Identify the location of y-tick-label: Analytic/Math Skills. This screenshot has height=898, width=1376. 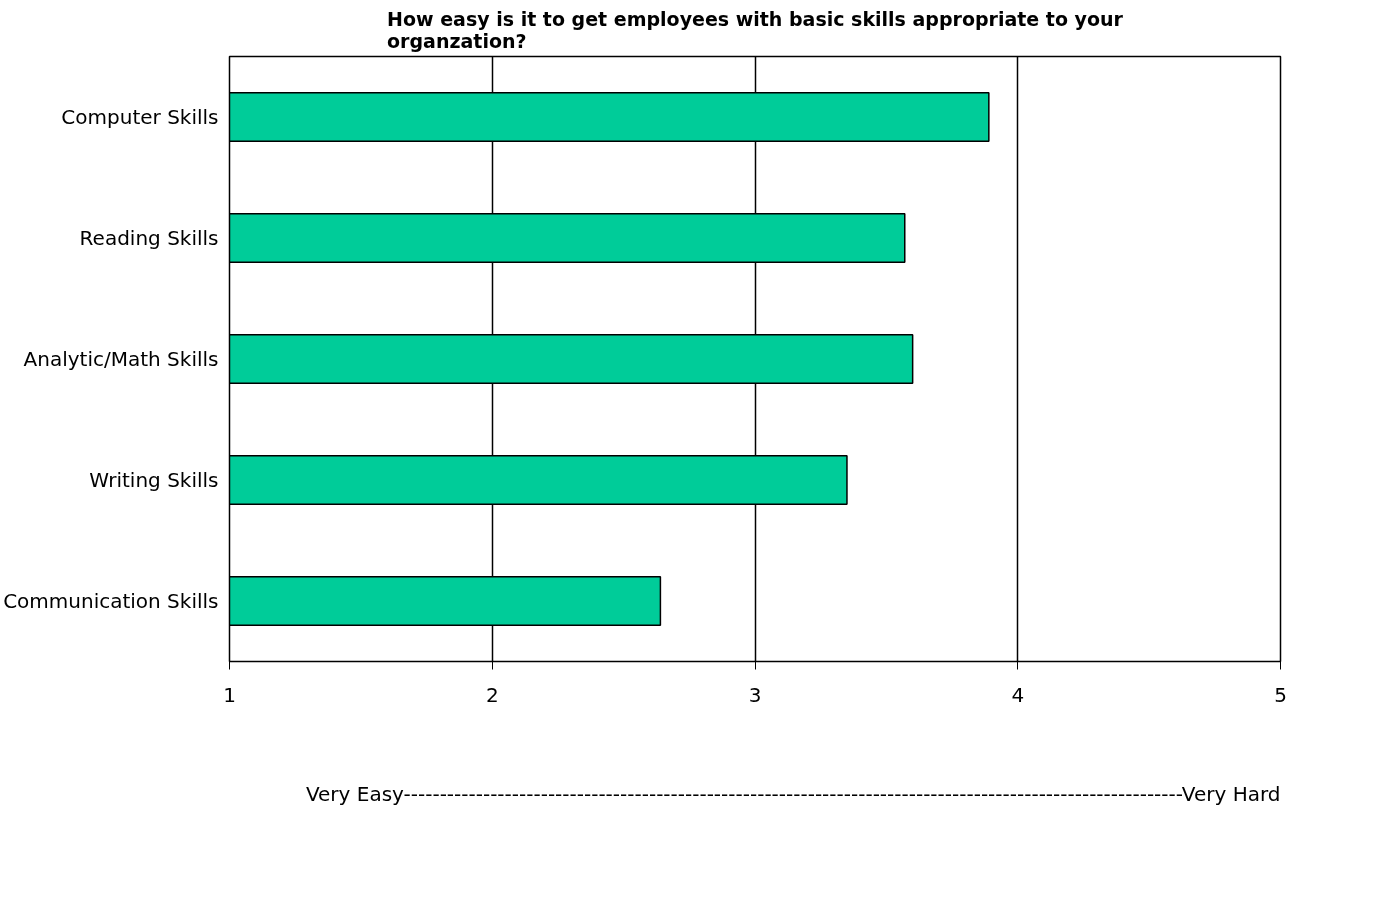
(121, 359).